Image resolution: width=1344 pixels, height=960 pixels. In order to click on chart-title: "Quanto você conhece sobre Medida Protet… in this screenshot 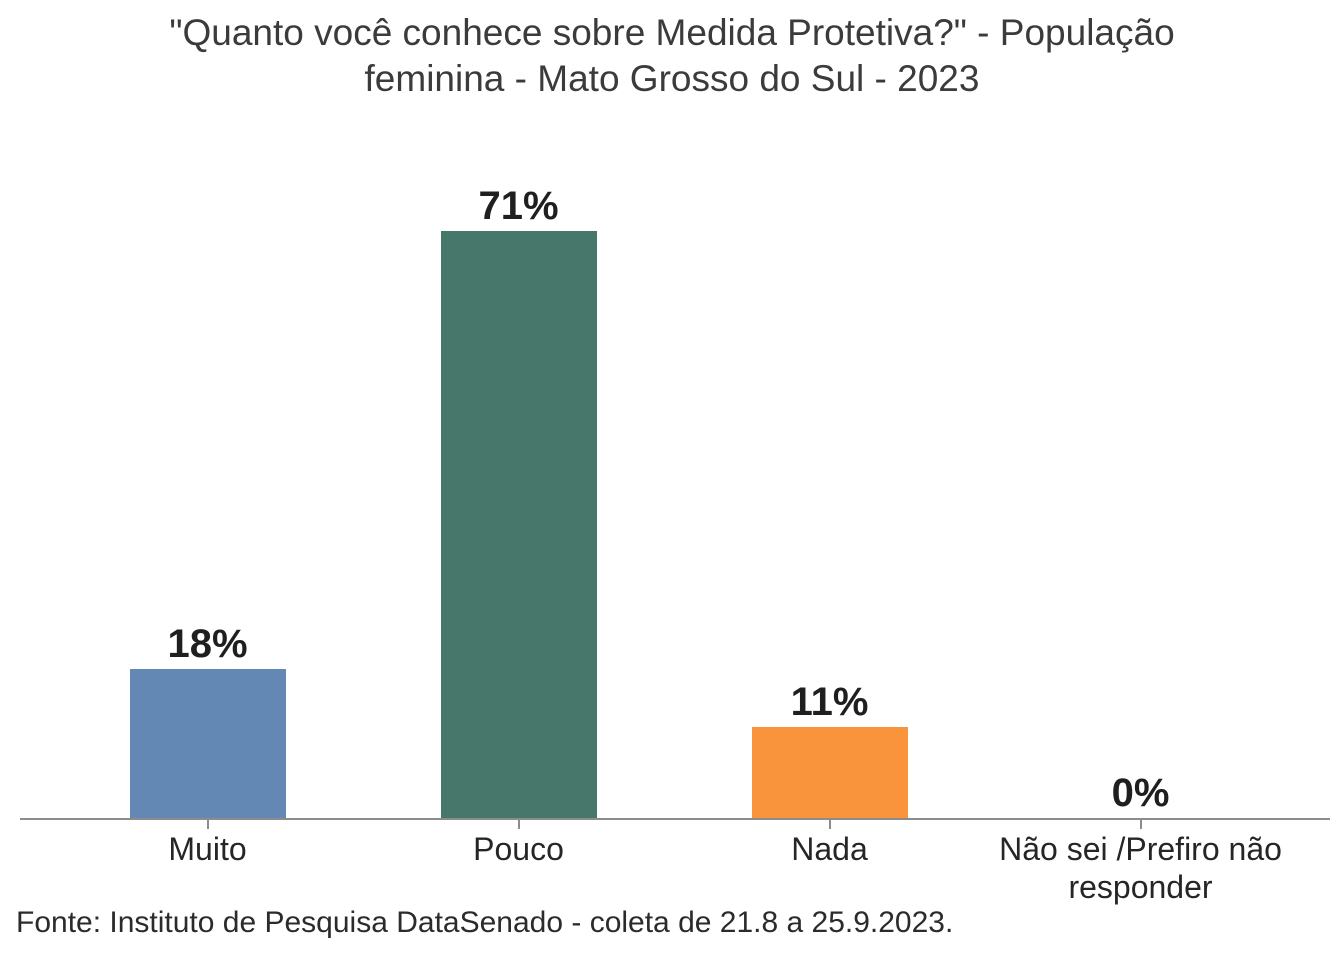, I will do `click(672, 56)`.